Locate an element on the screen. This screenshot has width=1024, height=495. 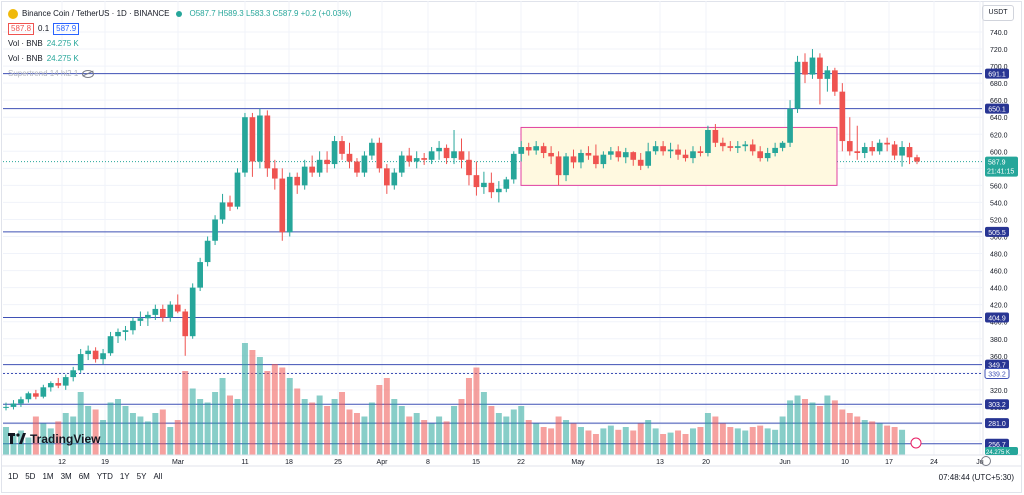
legend-volume-row-1: Vol · BNB 24.275 K is located at coordinates (179, 43).